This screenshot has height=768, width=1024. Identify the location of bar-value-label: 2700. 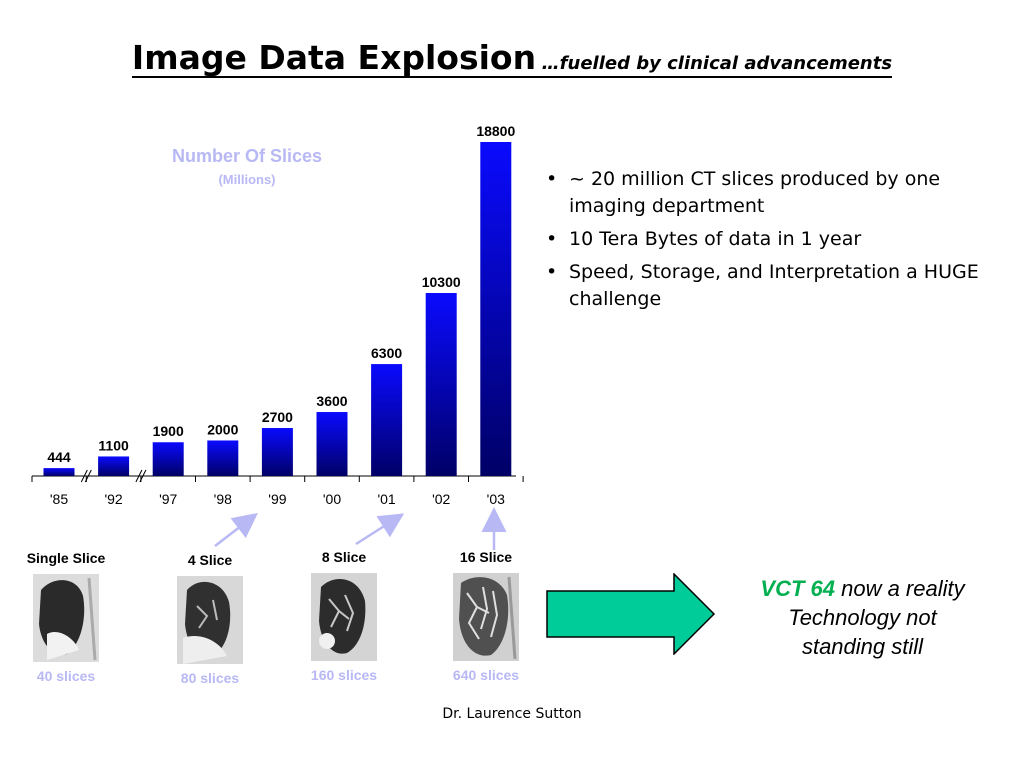
(277, 417).